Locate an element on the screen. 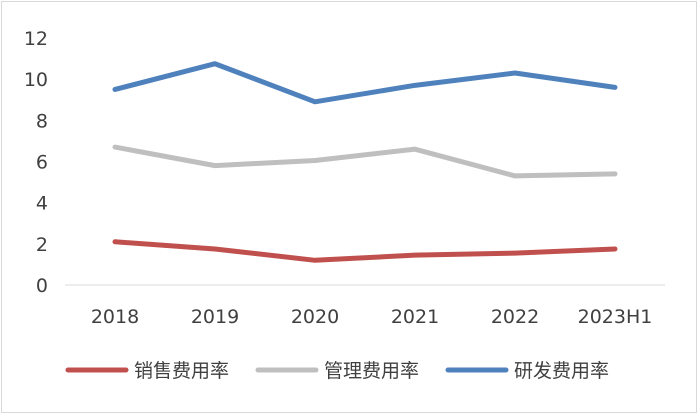  y-tick-label: 2 is located at coordinates (42, 245).